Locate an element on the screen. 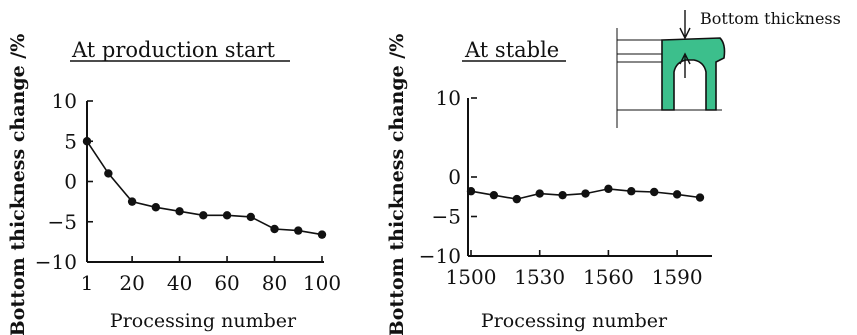  x-tick-label: 1560 is located at coordinates (608, 277).